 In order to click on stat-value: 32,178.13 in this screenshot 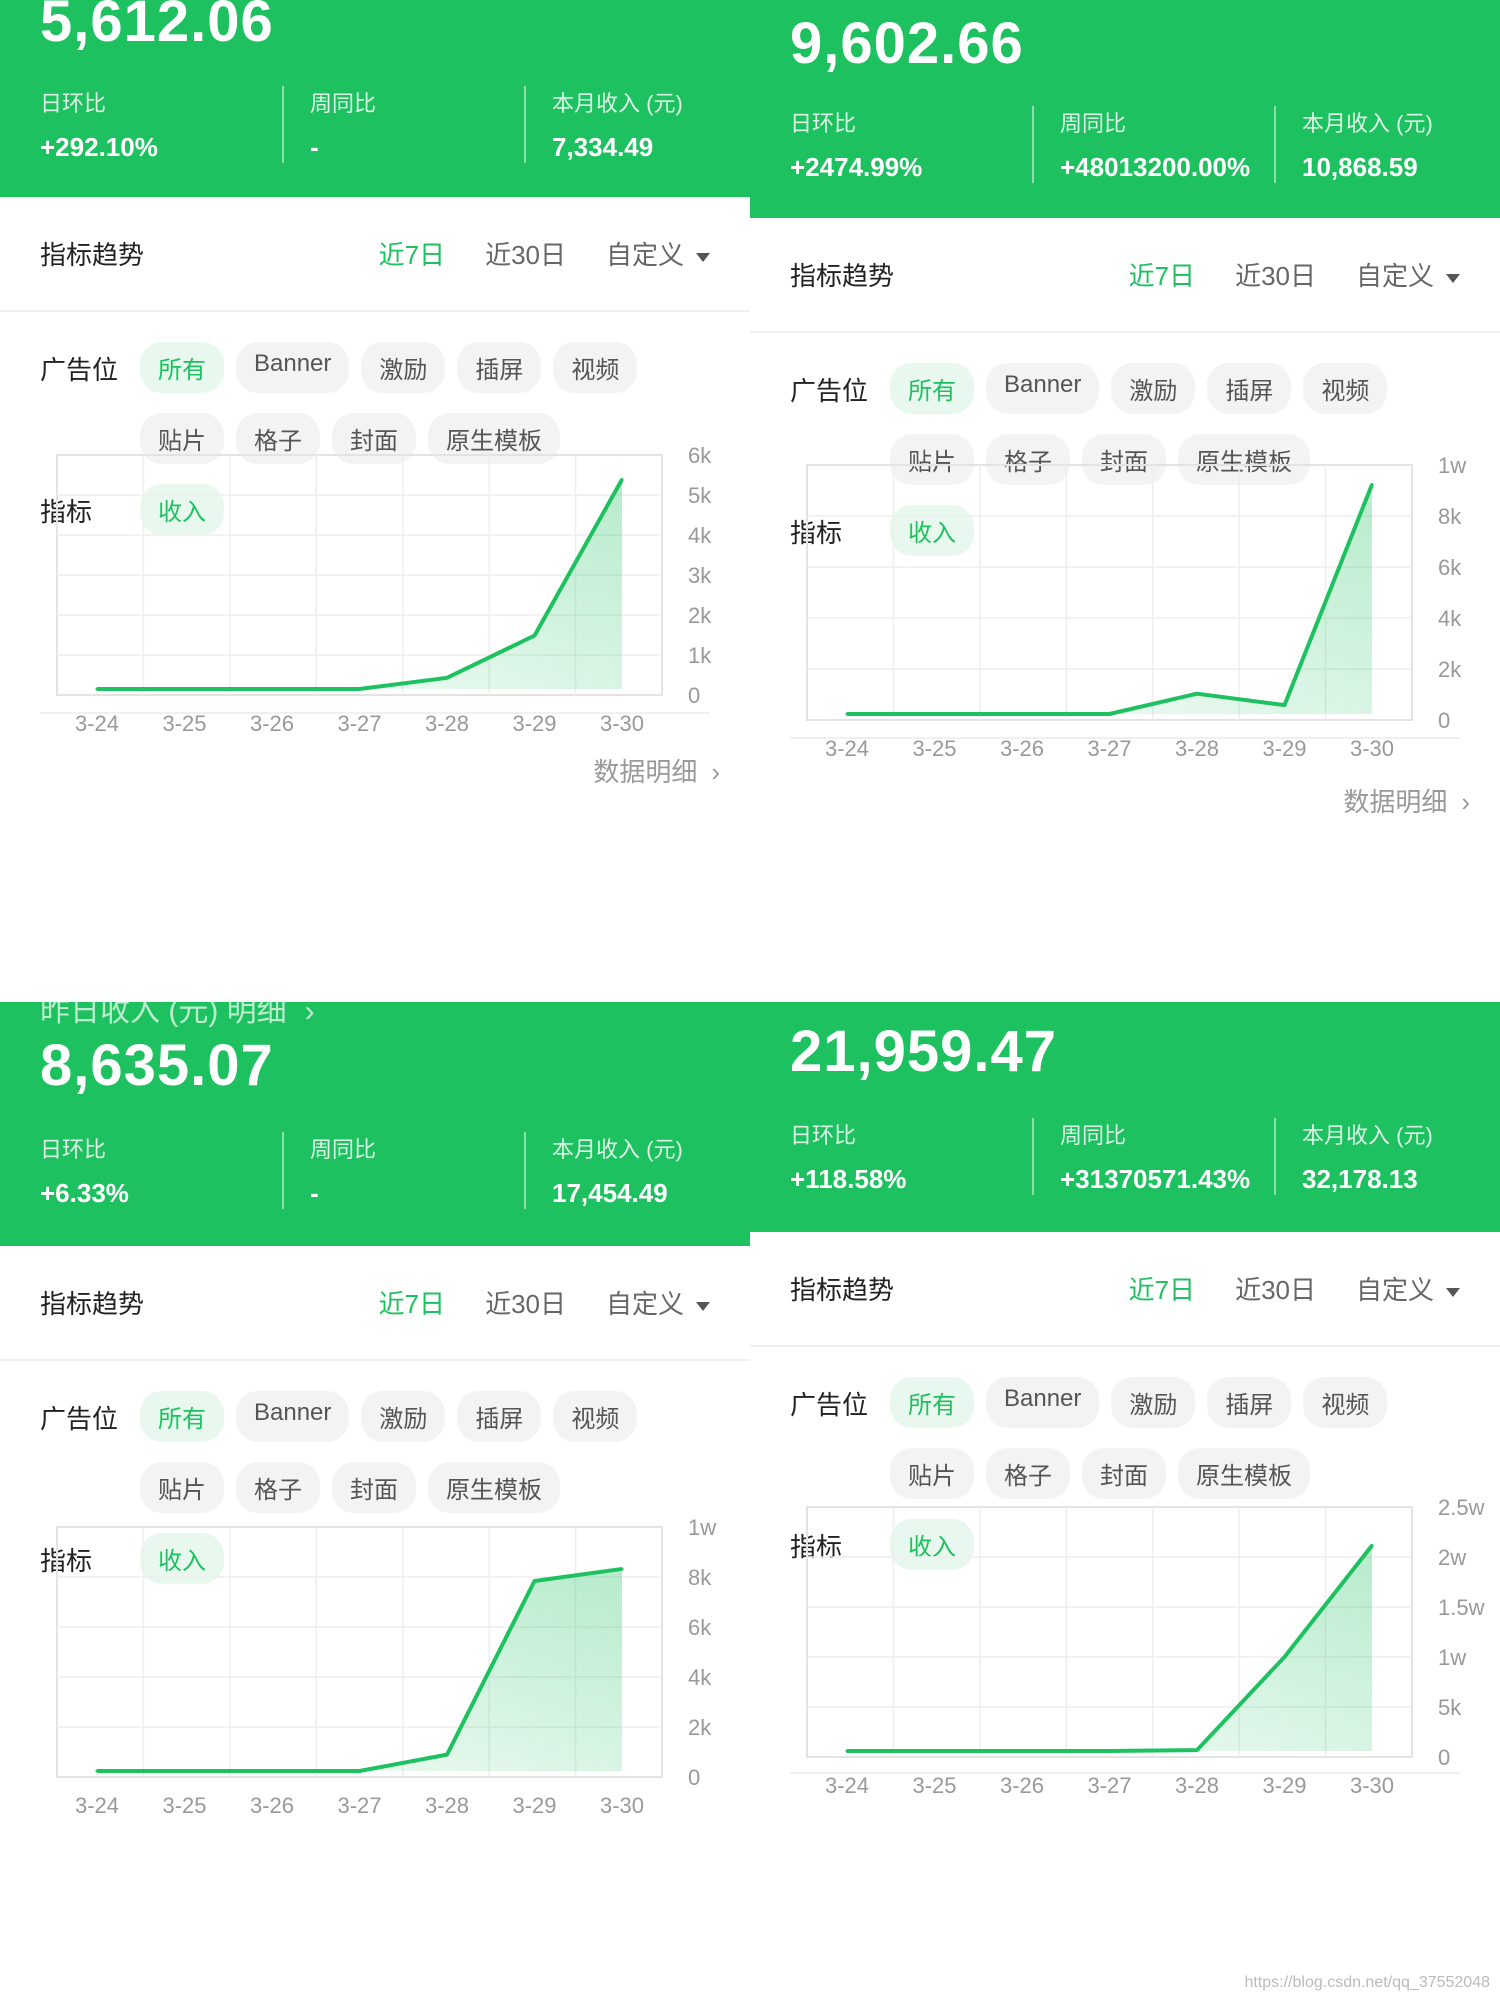, I will do `click(1360, 1179)`.